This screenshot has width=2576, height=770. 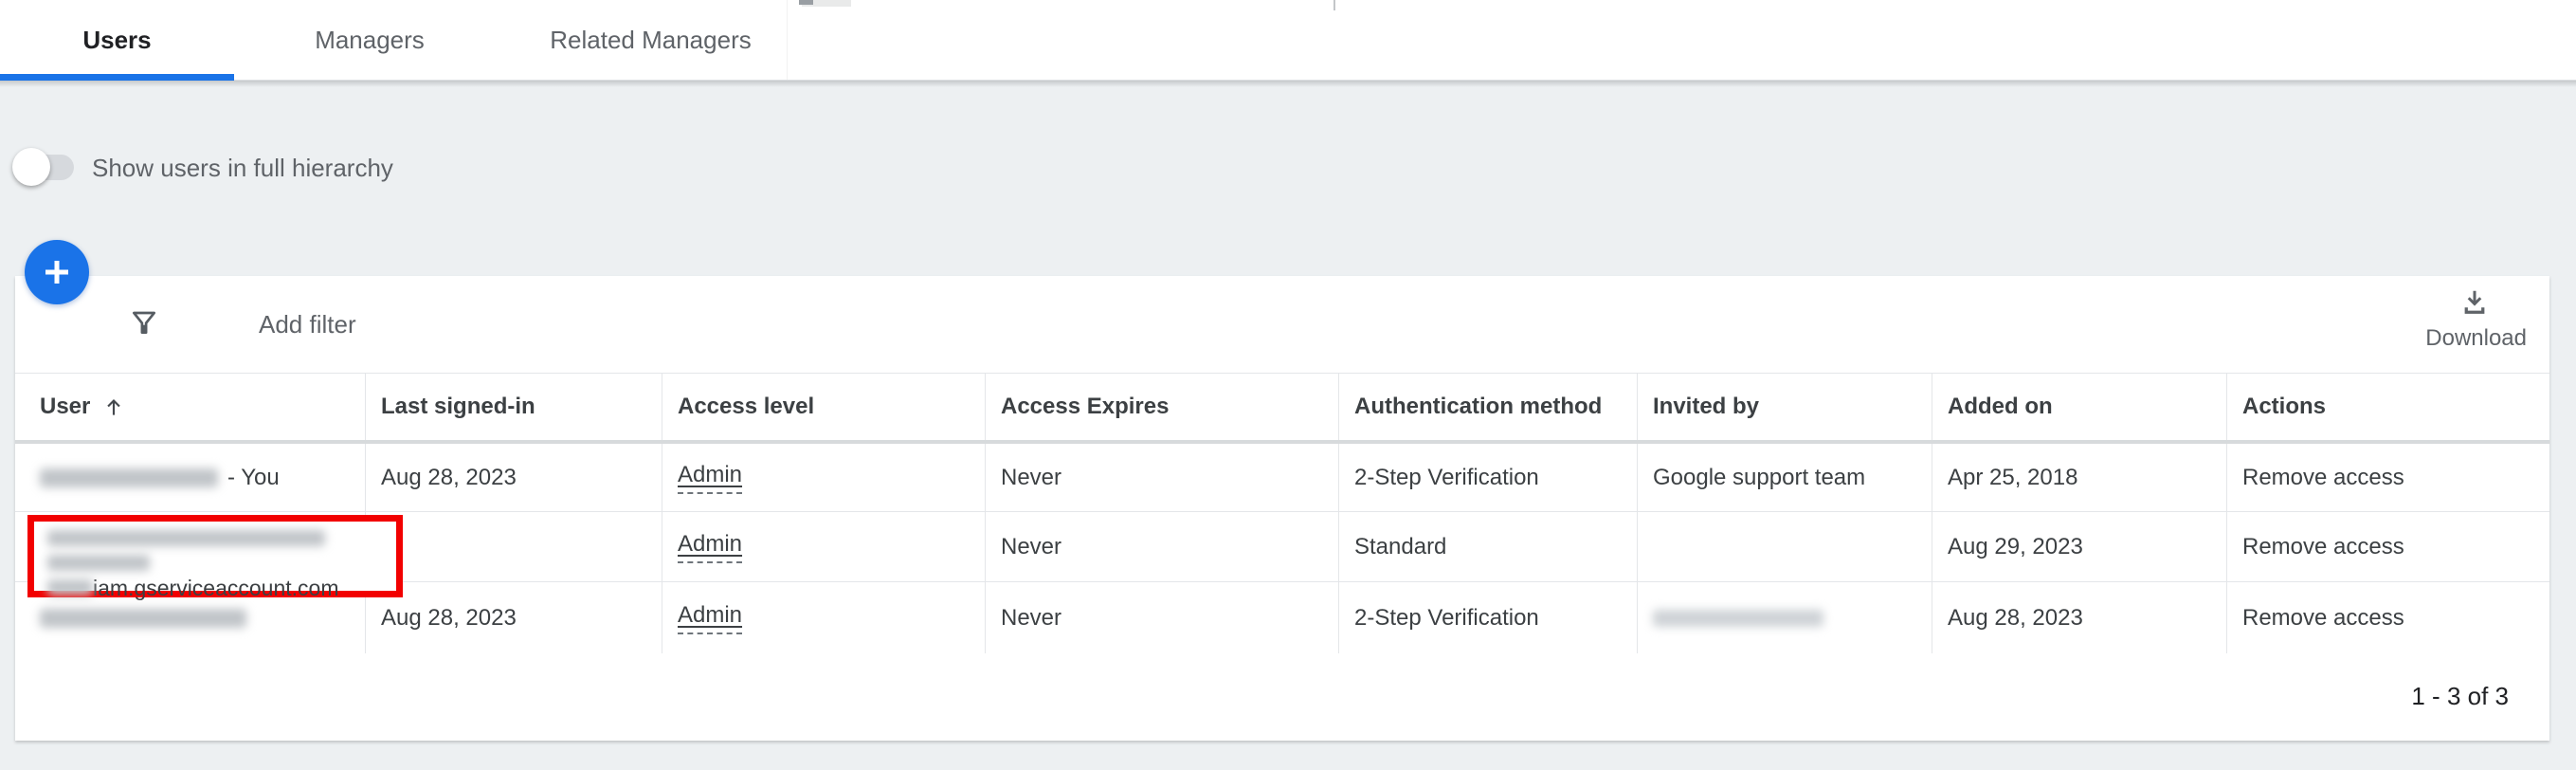 I want to click on hierarchy-toggle-row: Show users in full hierarchy, so click(x=379, y=170).